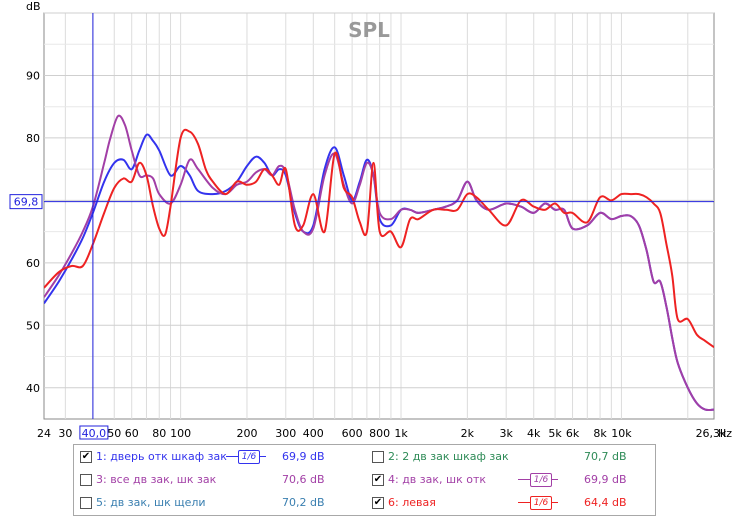 The width and height of the screenshot is (737, 517). What do you see at coordinates (711, 433) in the screenshot?
I see `x-tick-label: 26,3k` at bounding box center [711, 433].